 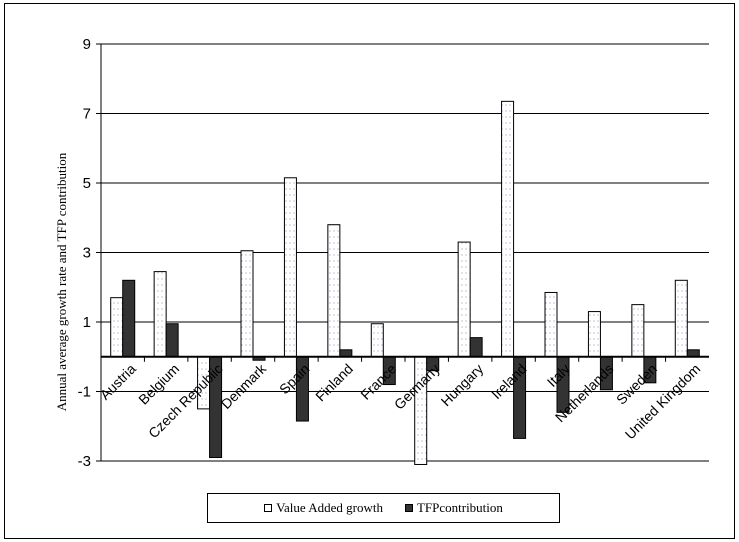 I want to click on x-category-label: Austria, so click(x=118, y=381).